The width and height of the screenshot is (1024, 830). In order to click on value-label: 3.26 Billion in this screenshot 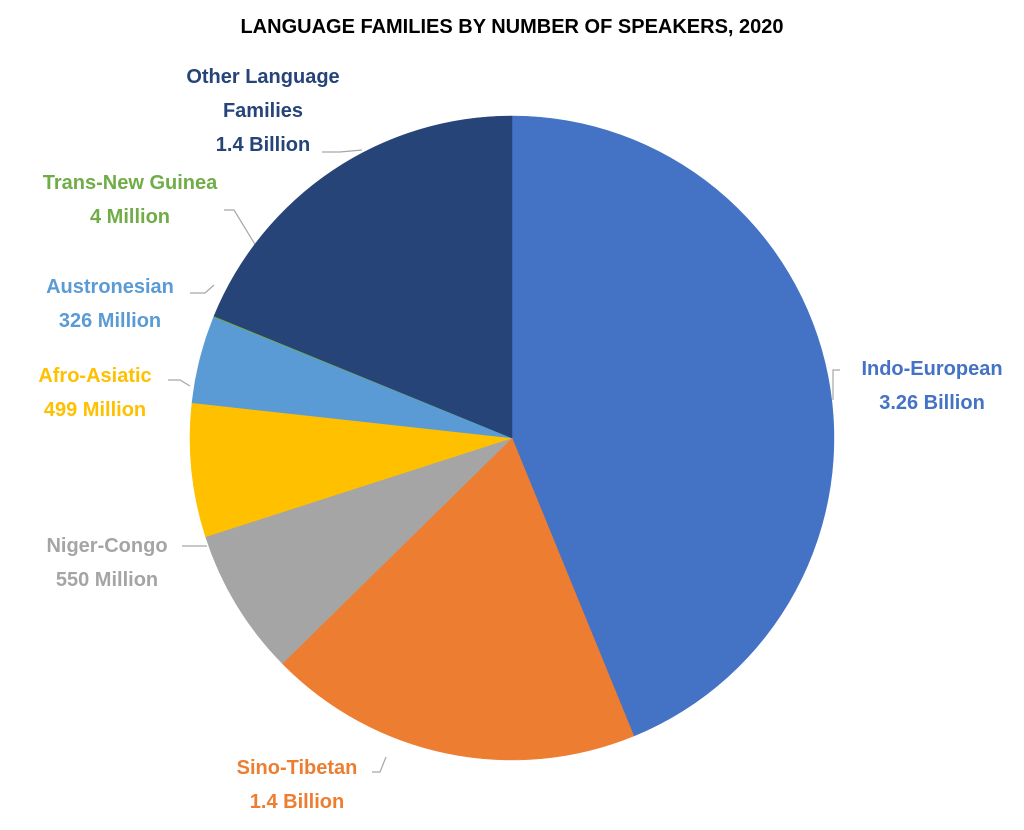, I will do `click(932, 403)`.